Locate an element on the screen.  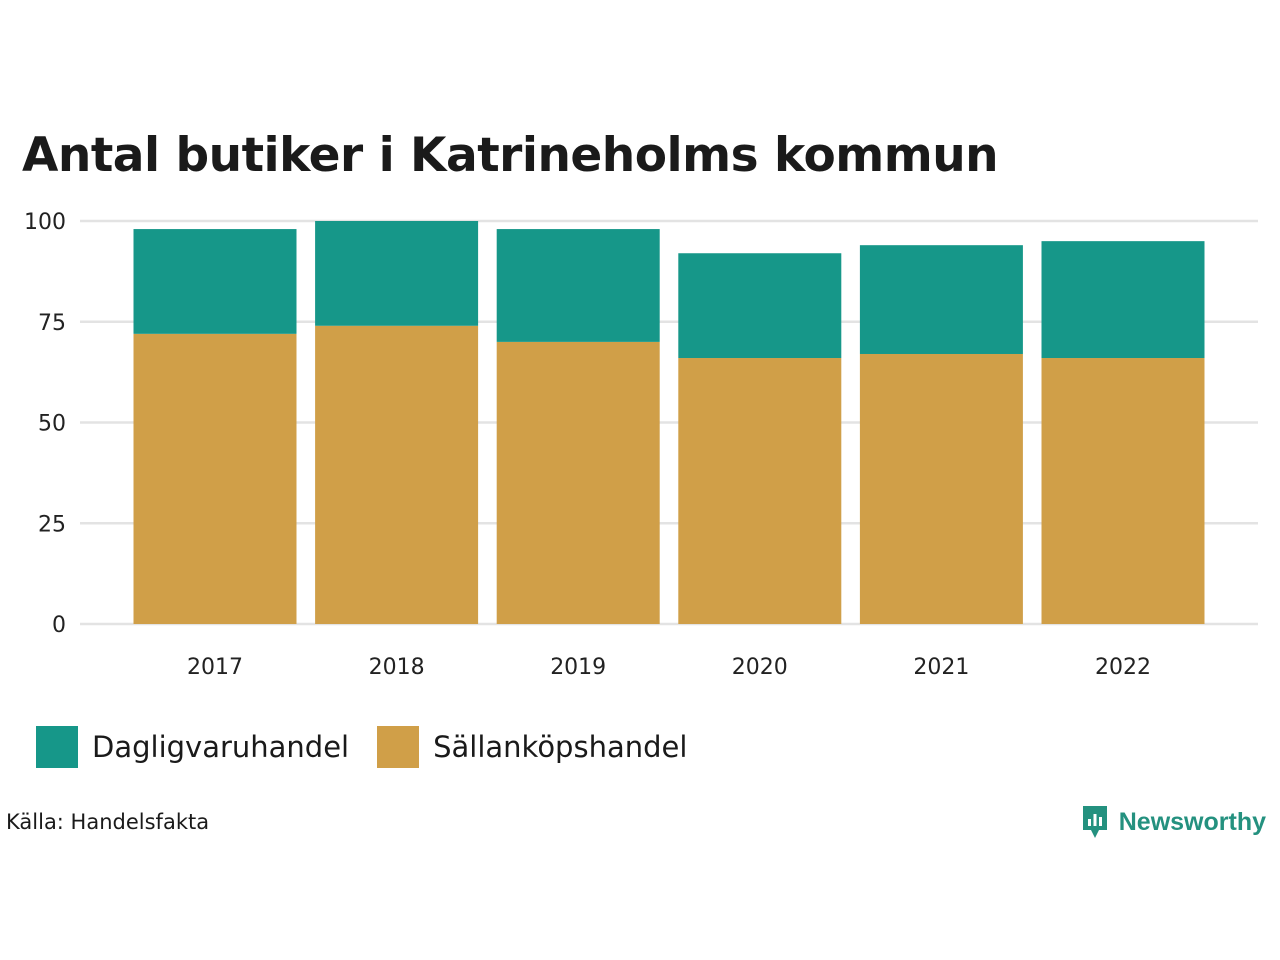
y-axis-ticks: 0 25 50 75 100 is located at coordinates (45, 424).